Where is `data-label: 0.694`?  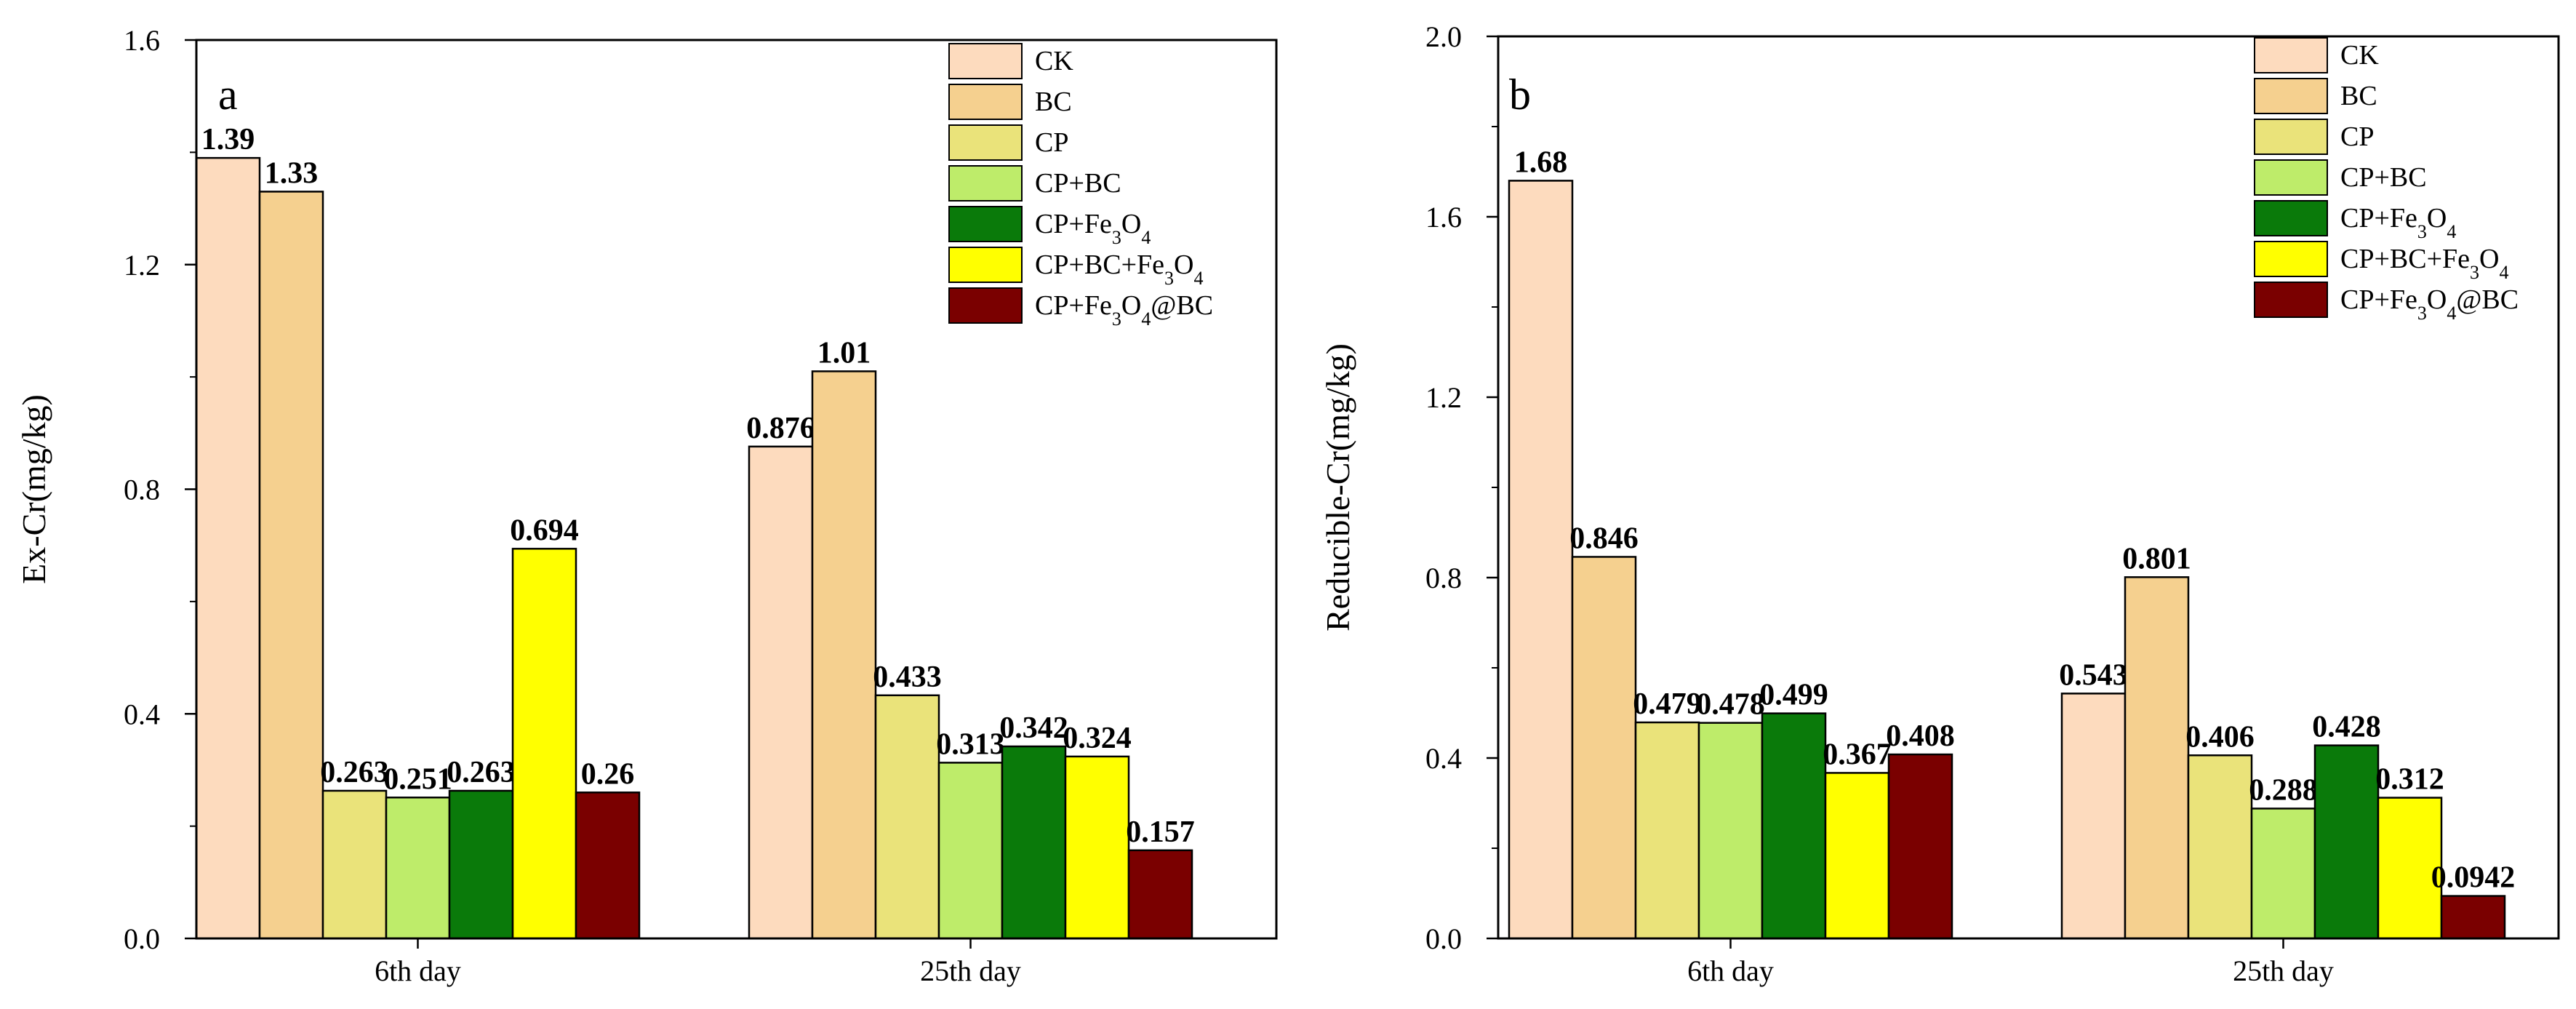
data-label: 0.694 is located at coordinates (544, 530).